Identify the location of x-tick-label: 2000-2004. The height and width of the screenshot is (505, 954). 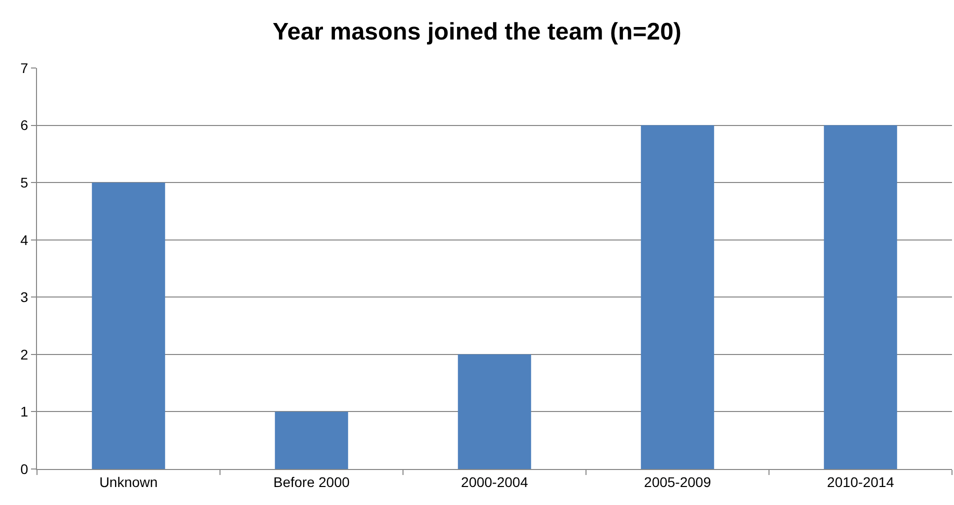
(494, 482).